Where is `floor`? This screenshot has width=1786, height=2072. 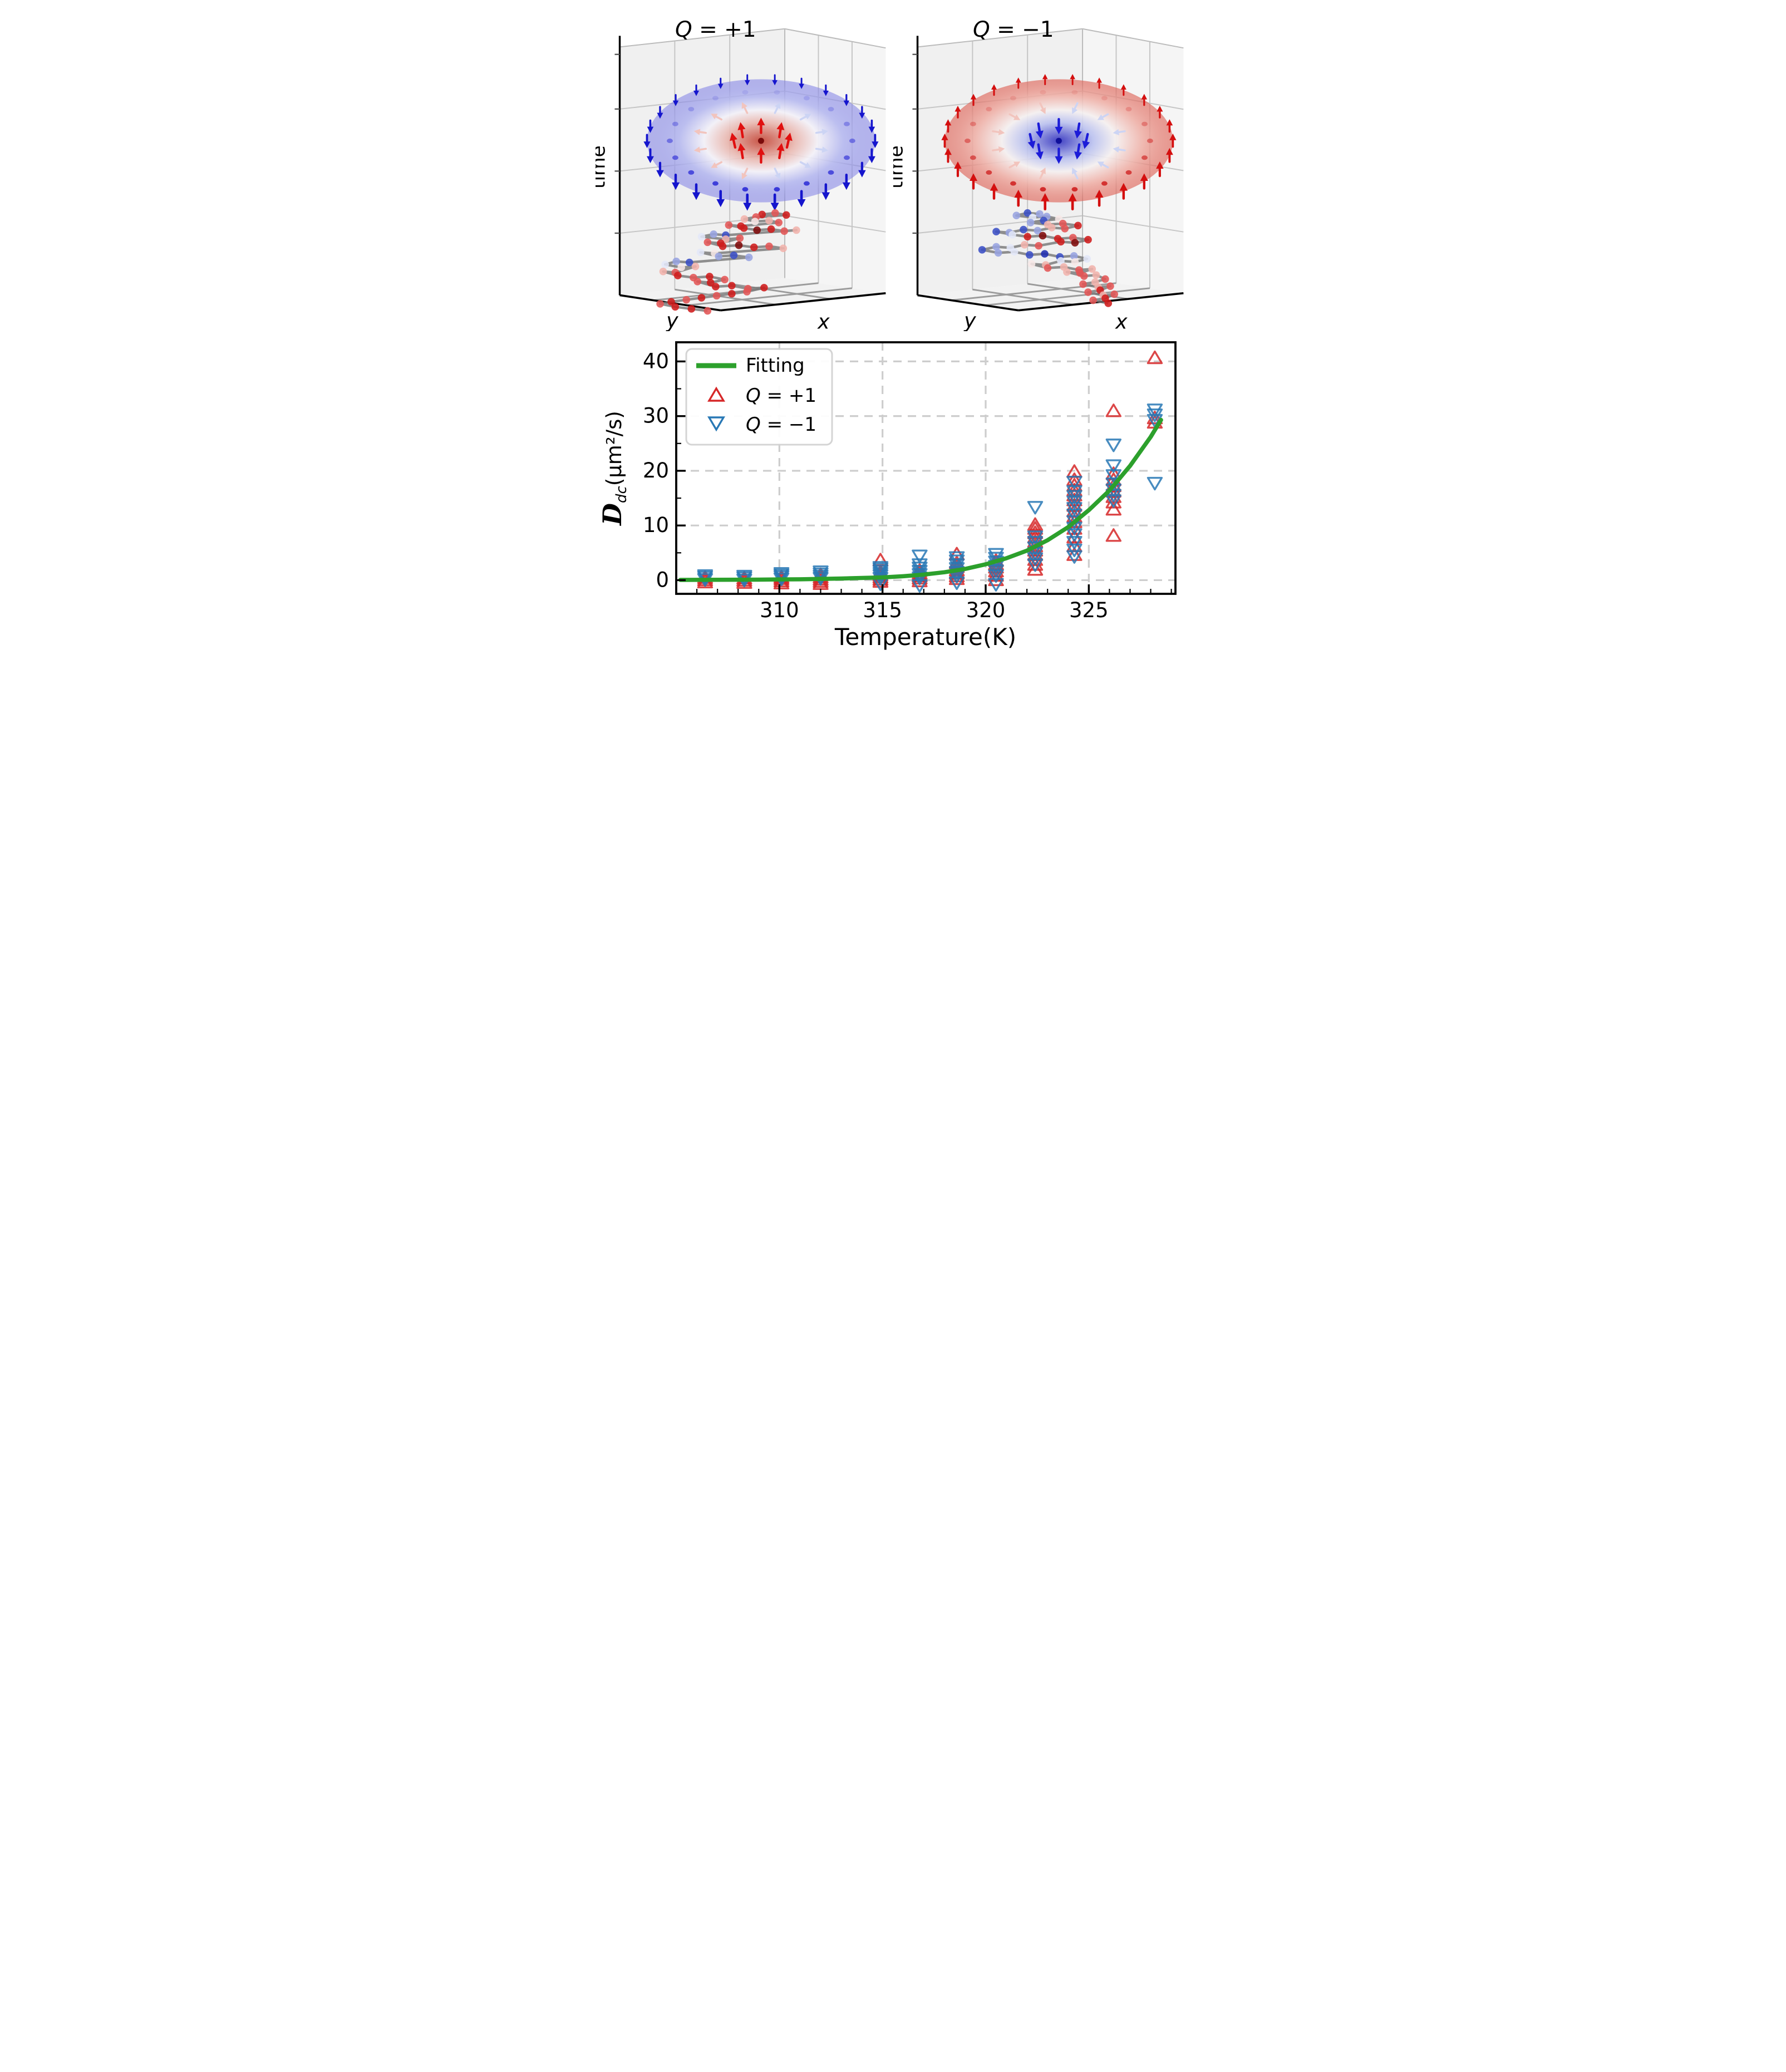
floor is located at coordinates (1050, 295).